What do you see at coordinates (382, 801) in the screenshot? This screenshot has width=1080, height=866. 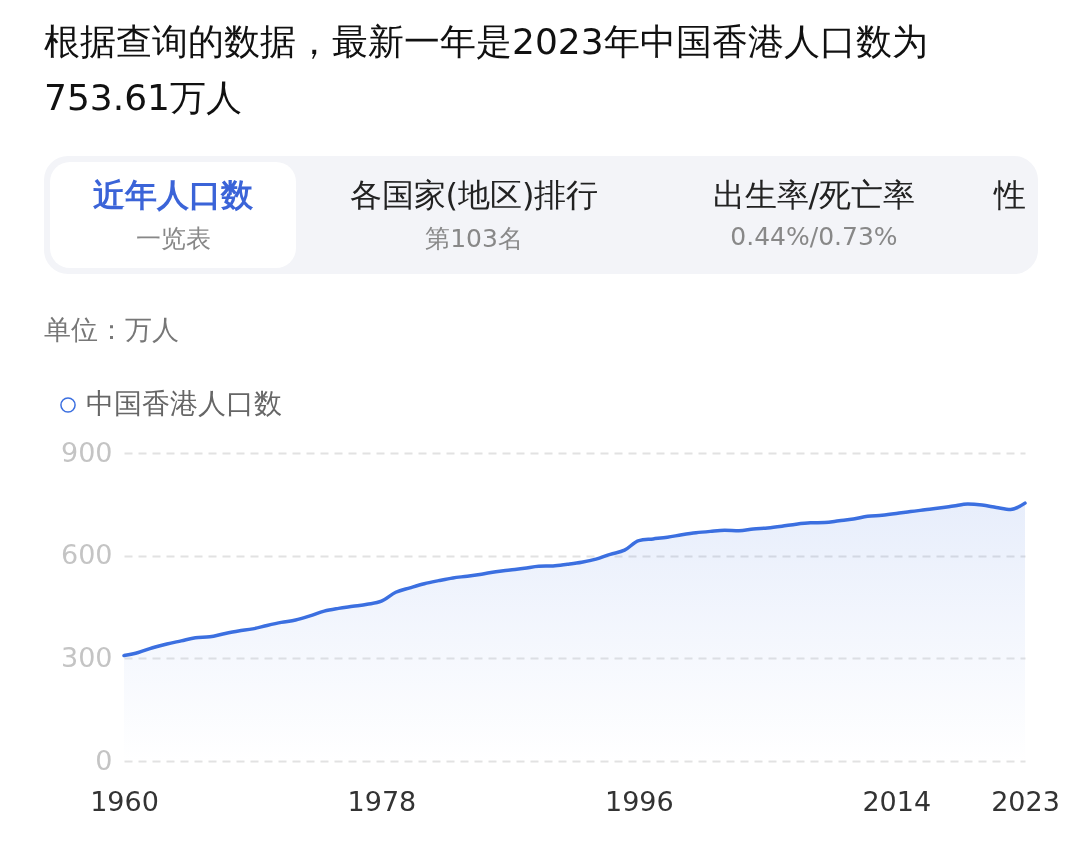 I see `x-tick-label: 1978` at bounding box center [382, 801].